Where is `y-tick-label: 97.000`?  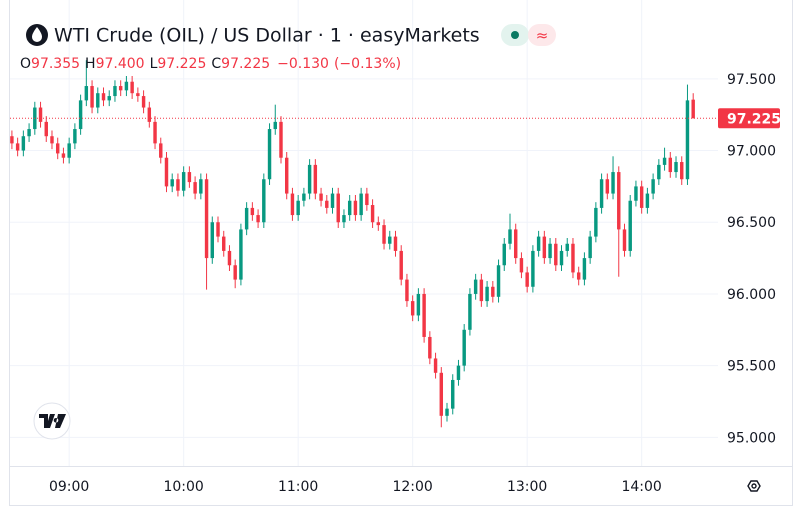 y-tick-label: 97.000 is located at coordinates (751, 152).